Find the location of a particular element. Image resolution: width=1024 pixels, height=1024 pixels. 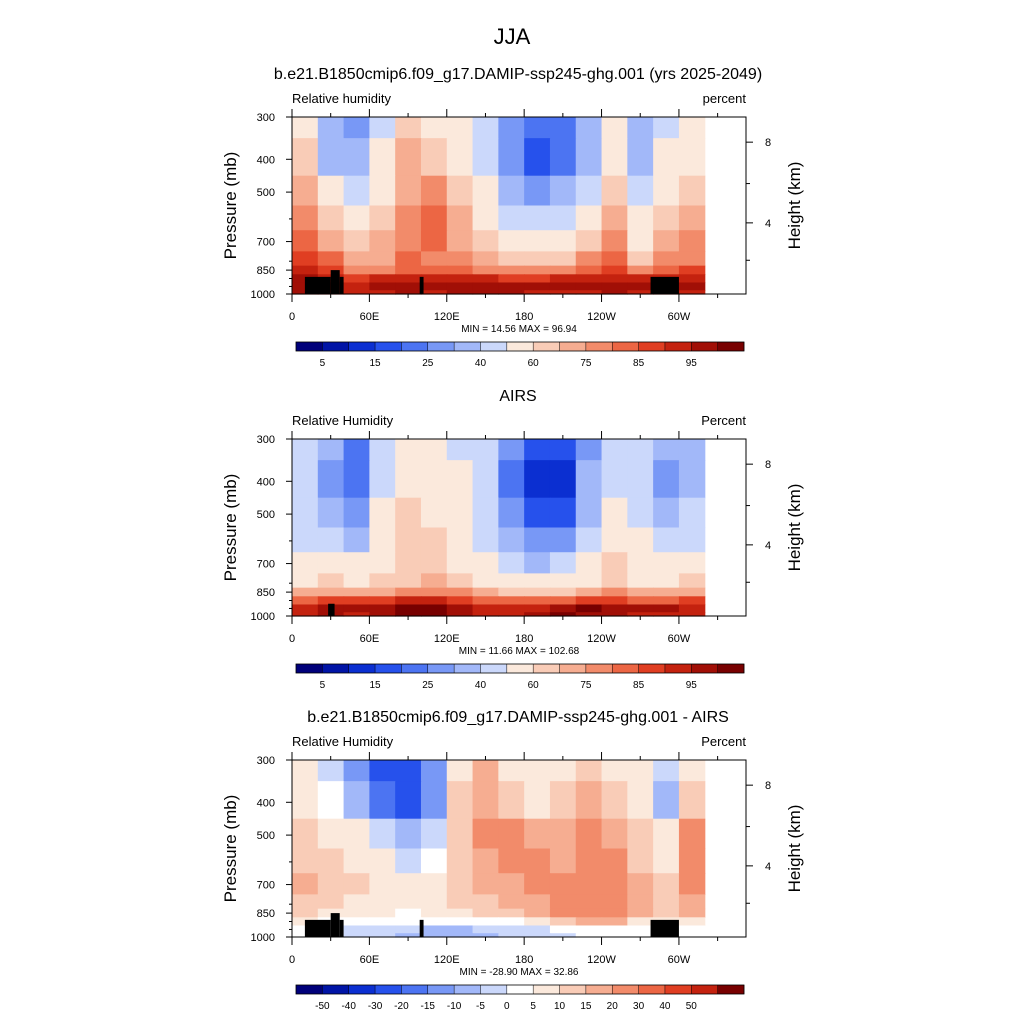

y-tick-label: 300 is located at coordinates (266, 761).